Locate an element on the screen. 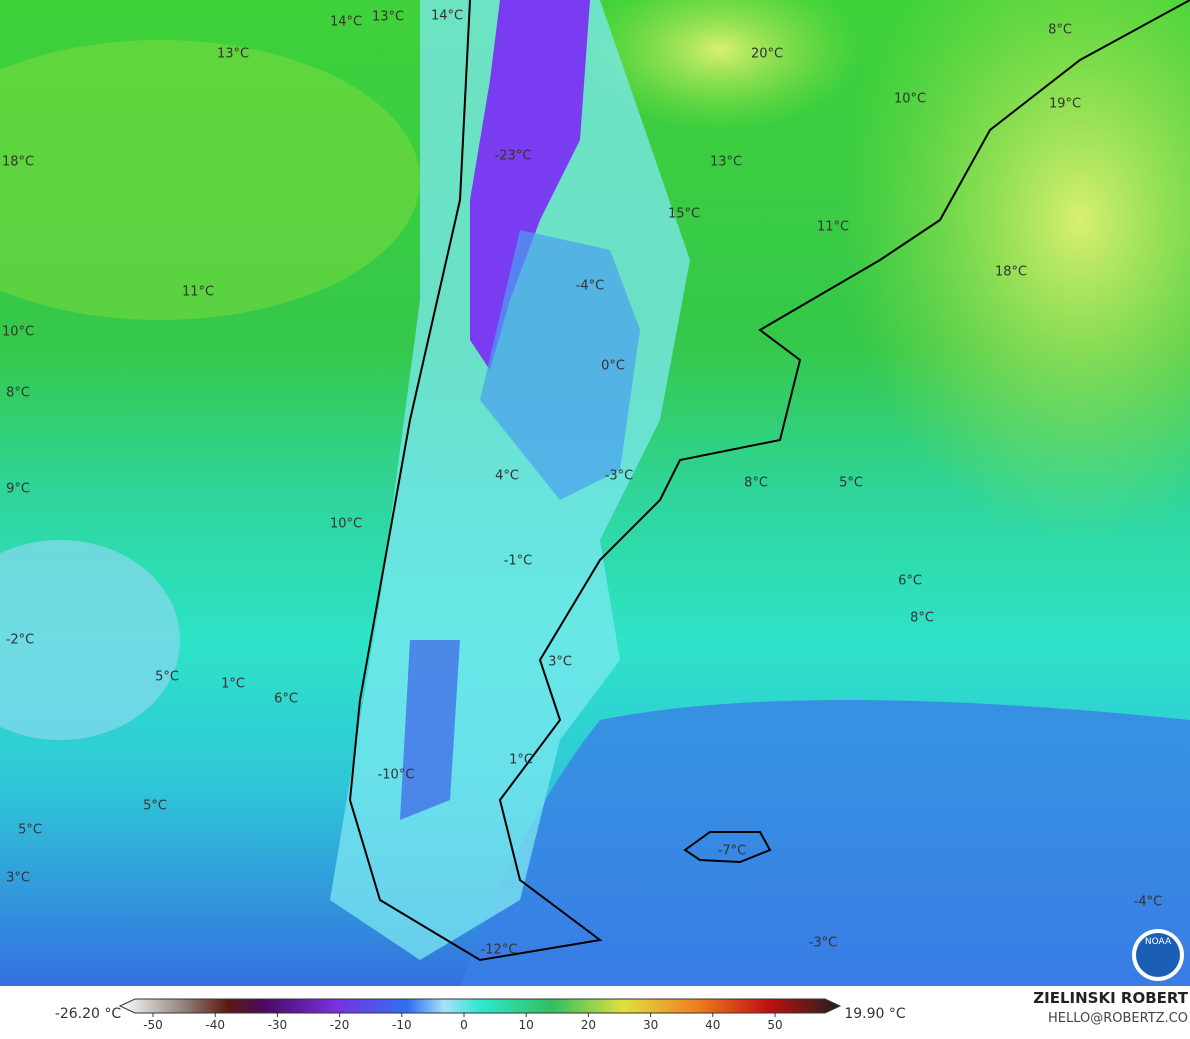 Image resolution: width=1190 pixels, height=1039 pixels. temperature-label: -1°C is located at coordinates (518, 561).